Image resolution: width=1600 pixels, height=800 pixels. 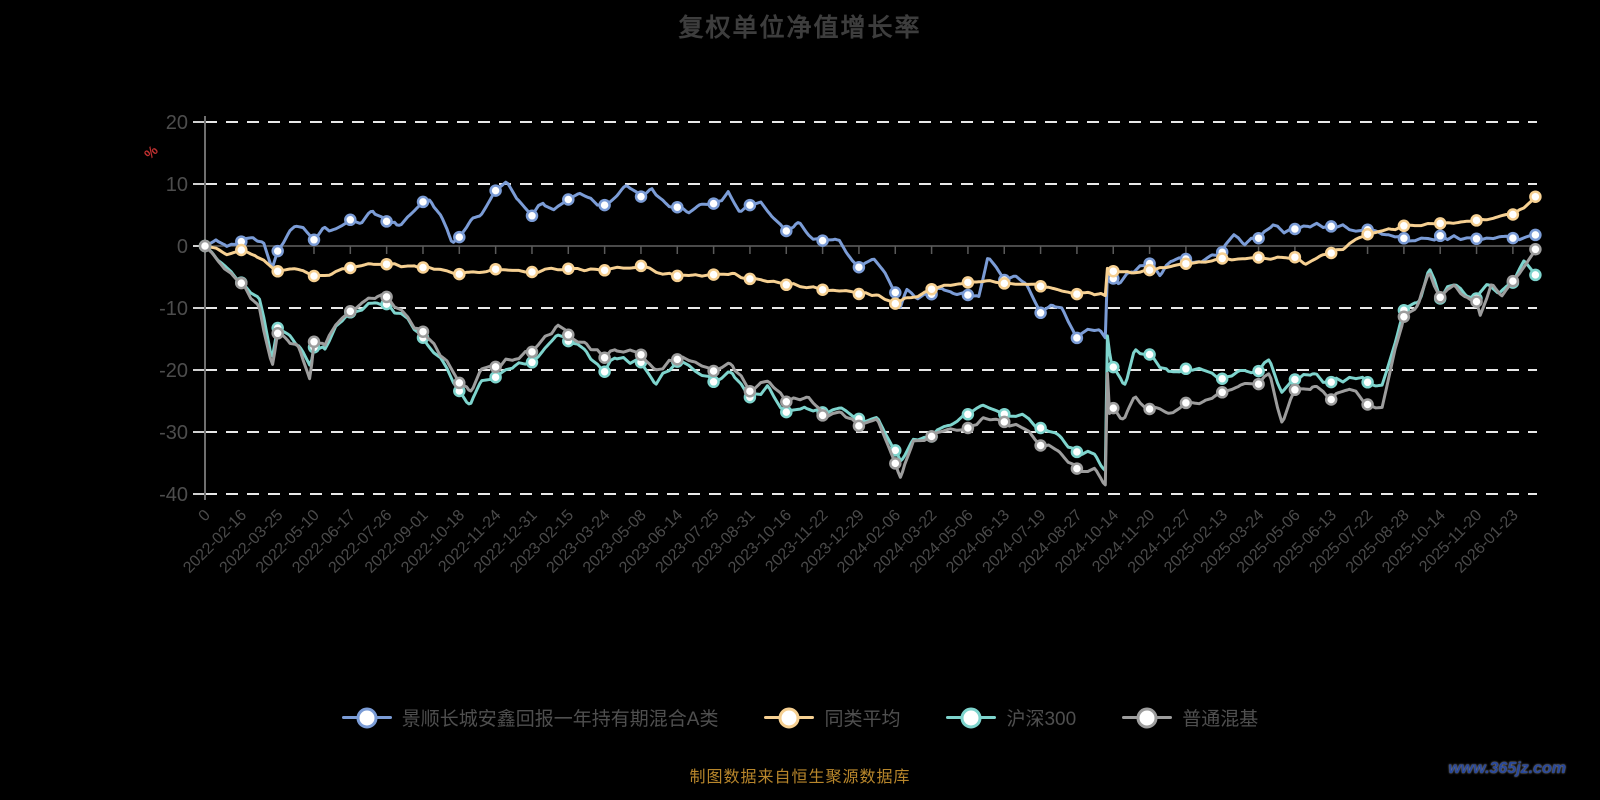 I want to click on legend-item-1: 同类平均, so click(x=832, y=717).